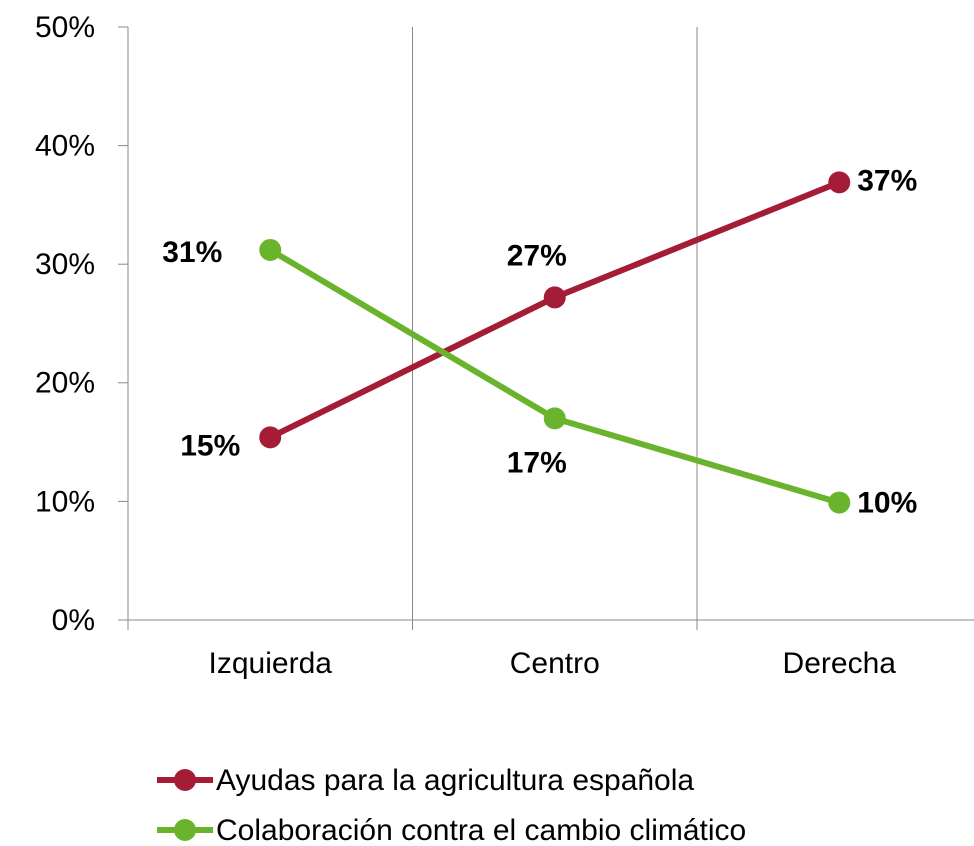  I want to click on y-tick-label: 10%, so click(65, 501).